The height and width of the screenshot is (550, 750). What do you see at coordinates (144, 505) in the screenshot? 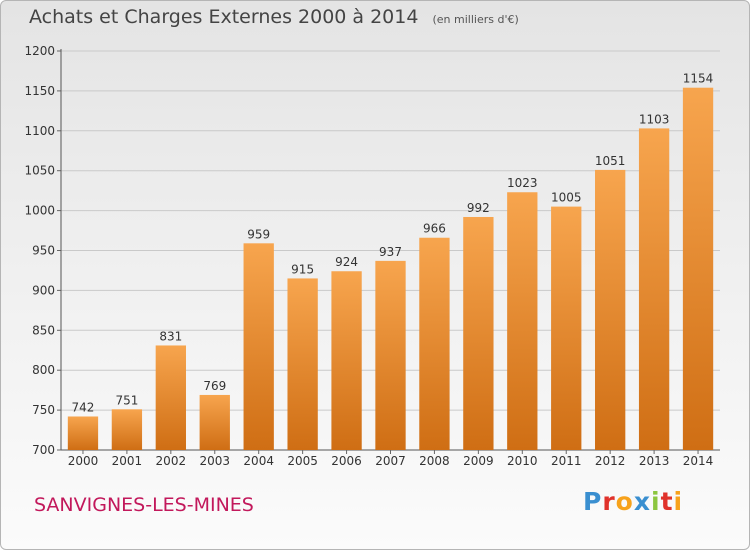
I see `city-name: SANVIGNES-LES-MINES` at bounding box center [144, 505].